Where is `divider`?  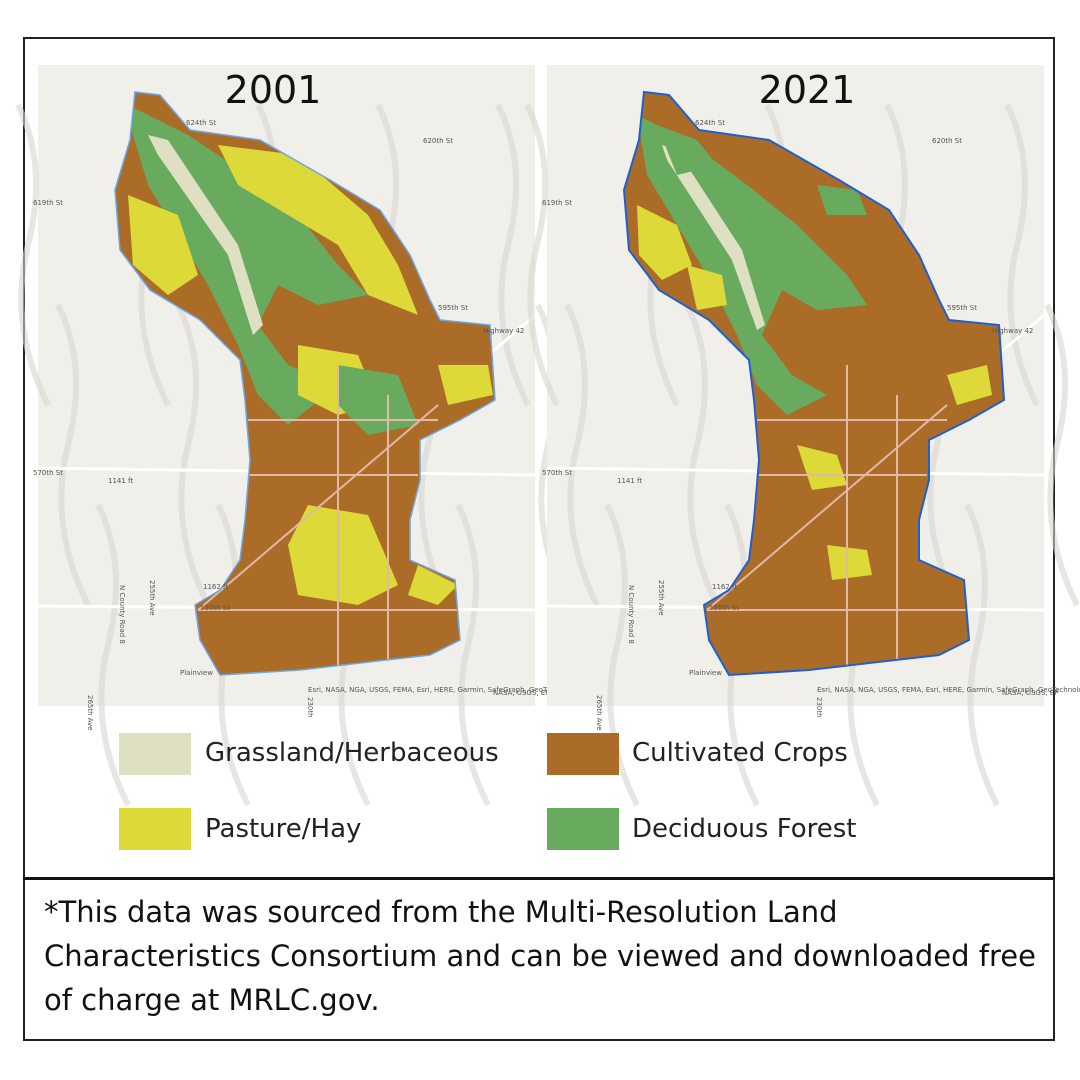
divider is located at coordinates (539, 878).